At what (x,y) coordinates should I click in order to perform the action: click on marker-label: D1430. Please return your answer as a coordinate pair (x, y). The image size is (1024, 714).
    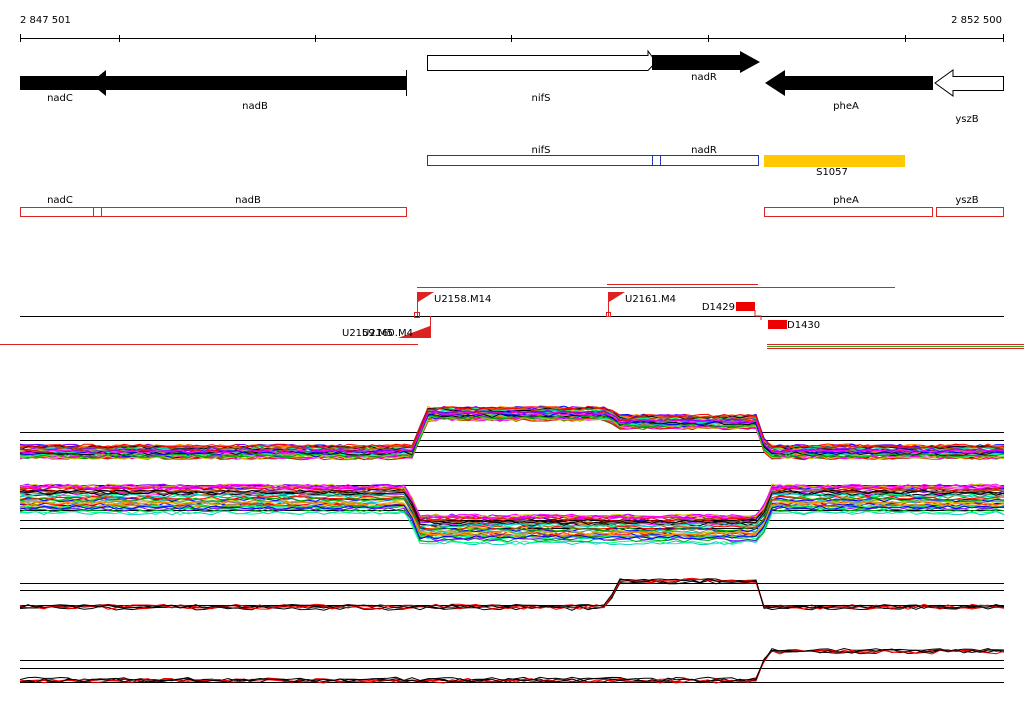
    Looking at the image, I should click on (803, 325).